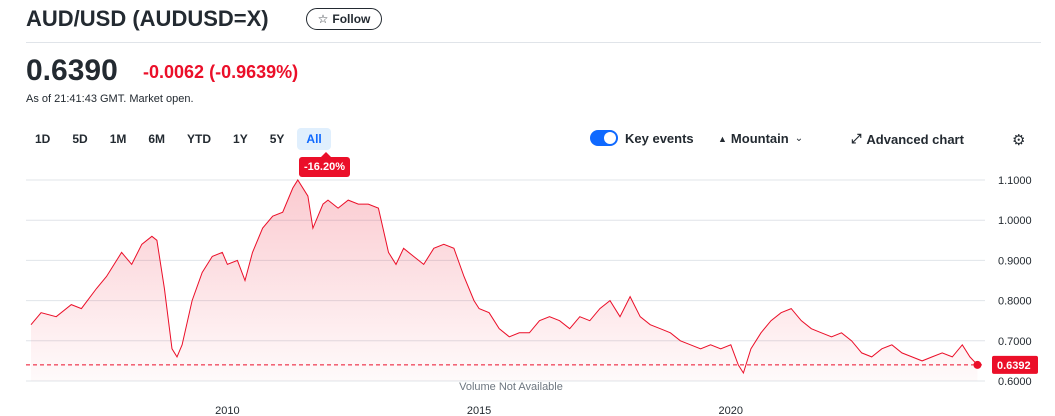 This screenshot has width=1055, height=416. Describe the element at coordinates (1015, 181) in the screenshot. I see `y-tick-label: 1.1000` at that location.